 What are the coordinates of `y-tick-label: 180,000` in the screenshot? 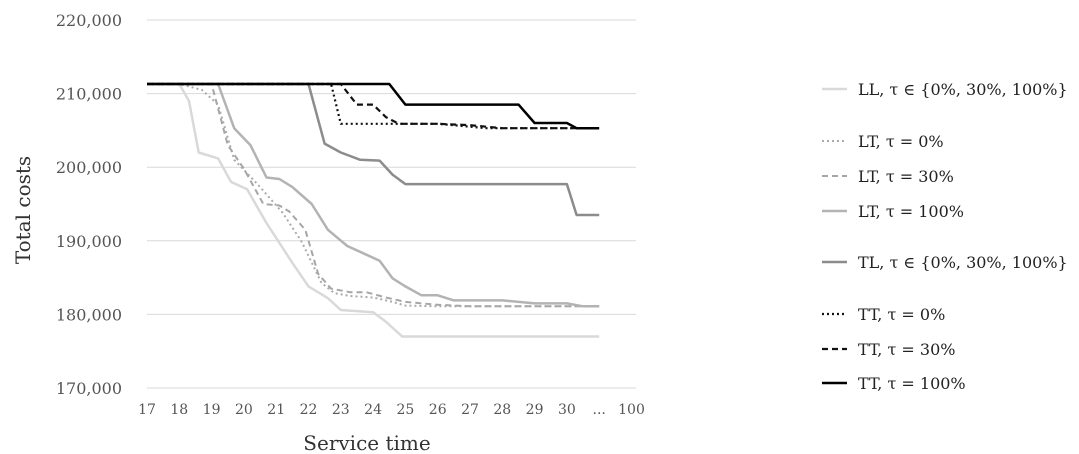 It's located at (89, 314).